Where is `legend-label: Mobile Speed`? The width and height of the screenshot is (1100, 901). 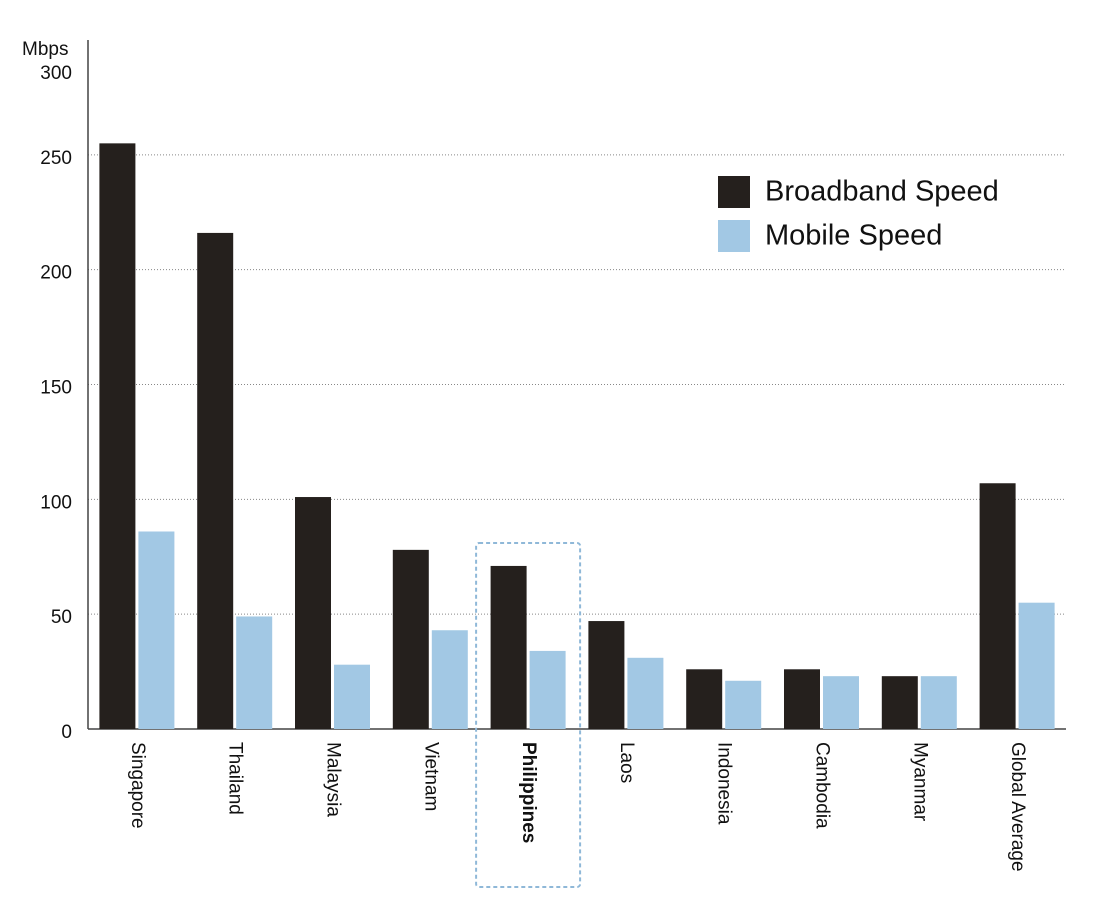 legend-label: Mobile Speed is located at coordinates (853, 236).